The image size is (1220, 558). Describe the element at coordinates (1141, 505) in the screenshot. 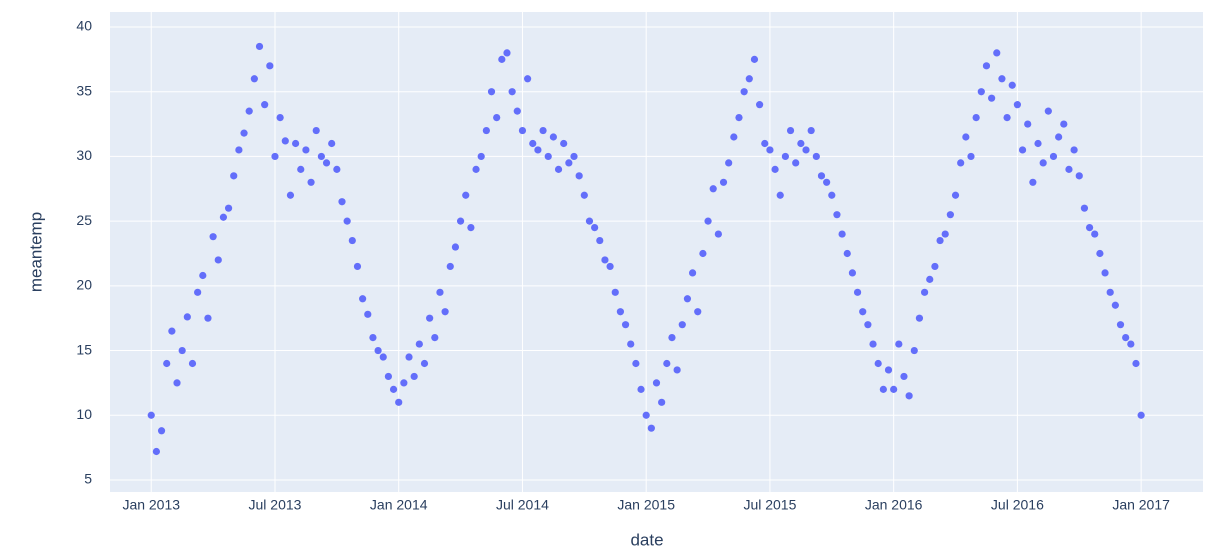

I see `x-tick-label: Jan 2017` at that location.